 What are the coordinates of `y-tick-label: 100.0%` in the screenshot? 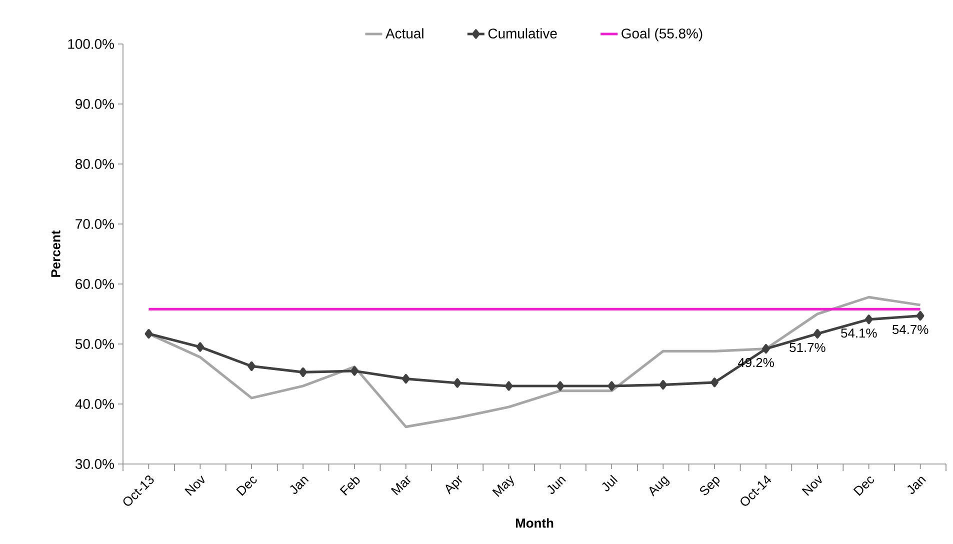 It's located at (91, 44).